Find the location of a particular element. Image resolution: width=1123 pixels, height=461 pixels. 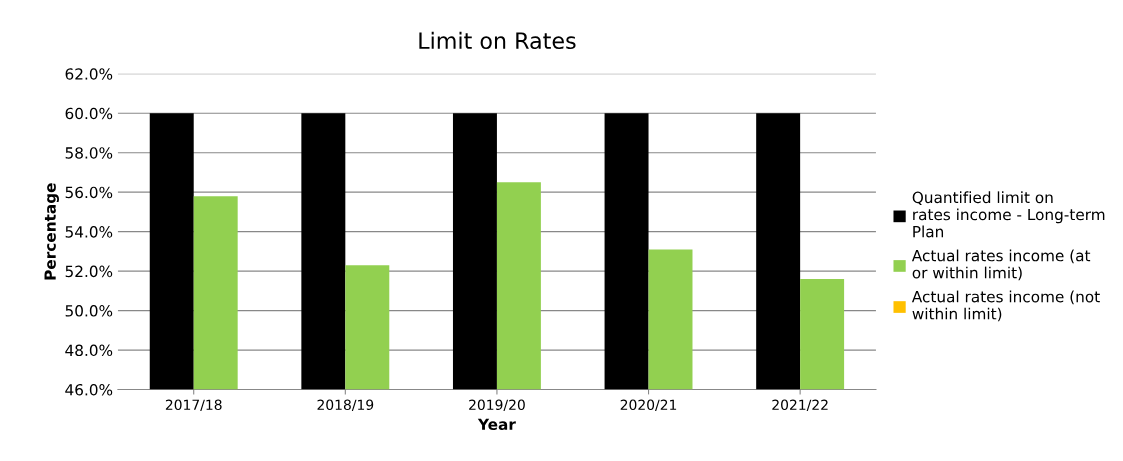

x-tick-label: 2019/20 is located at coordinates (497, 405).